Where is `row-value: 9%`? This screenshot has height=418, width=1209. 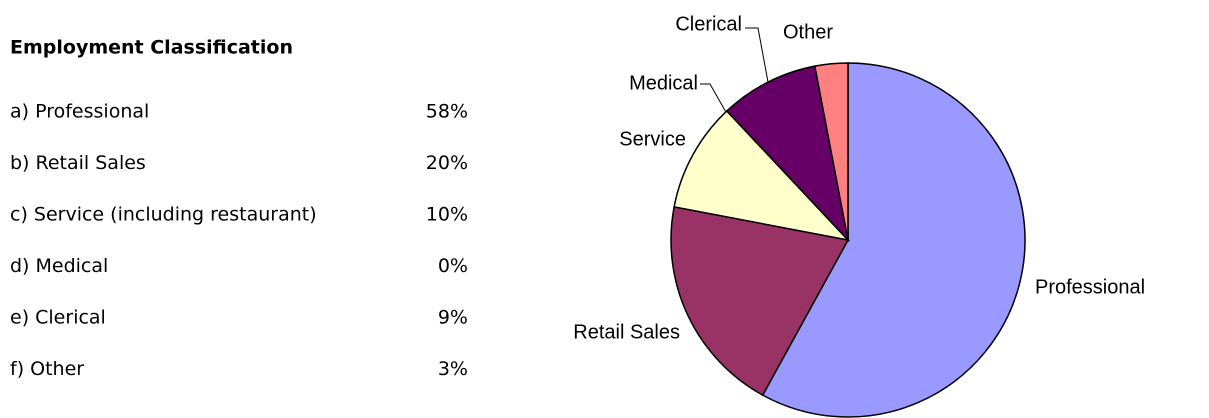 row-value: 9% is located at coordinates (453, 318).